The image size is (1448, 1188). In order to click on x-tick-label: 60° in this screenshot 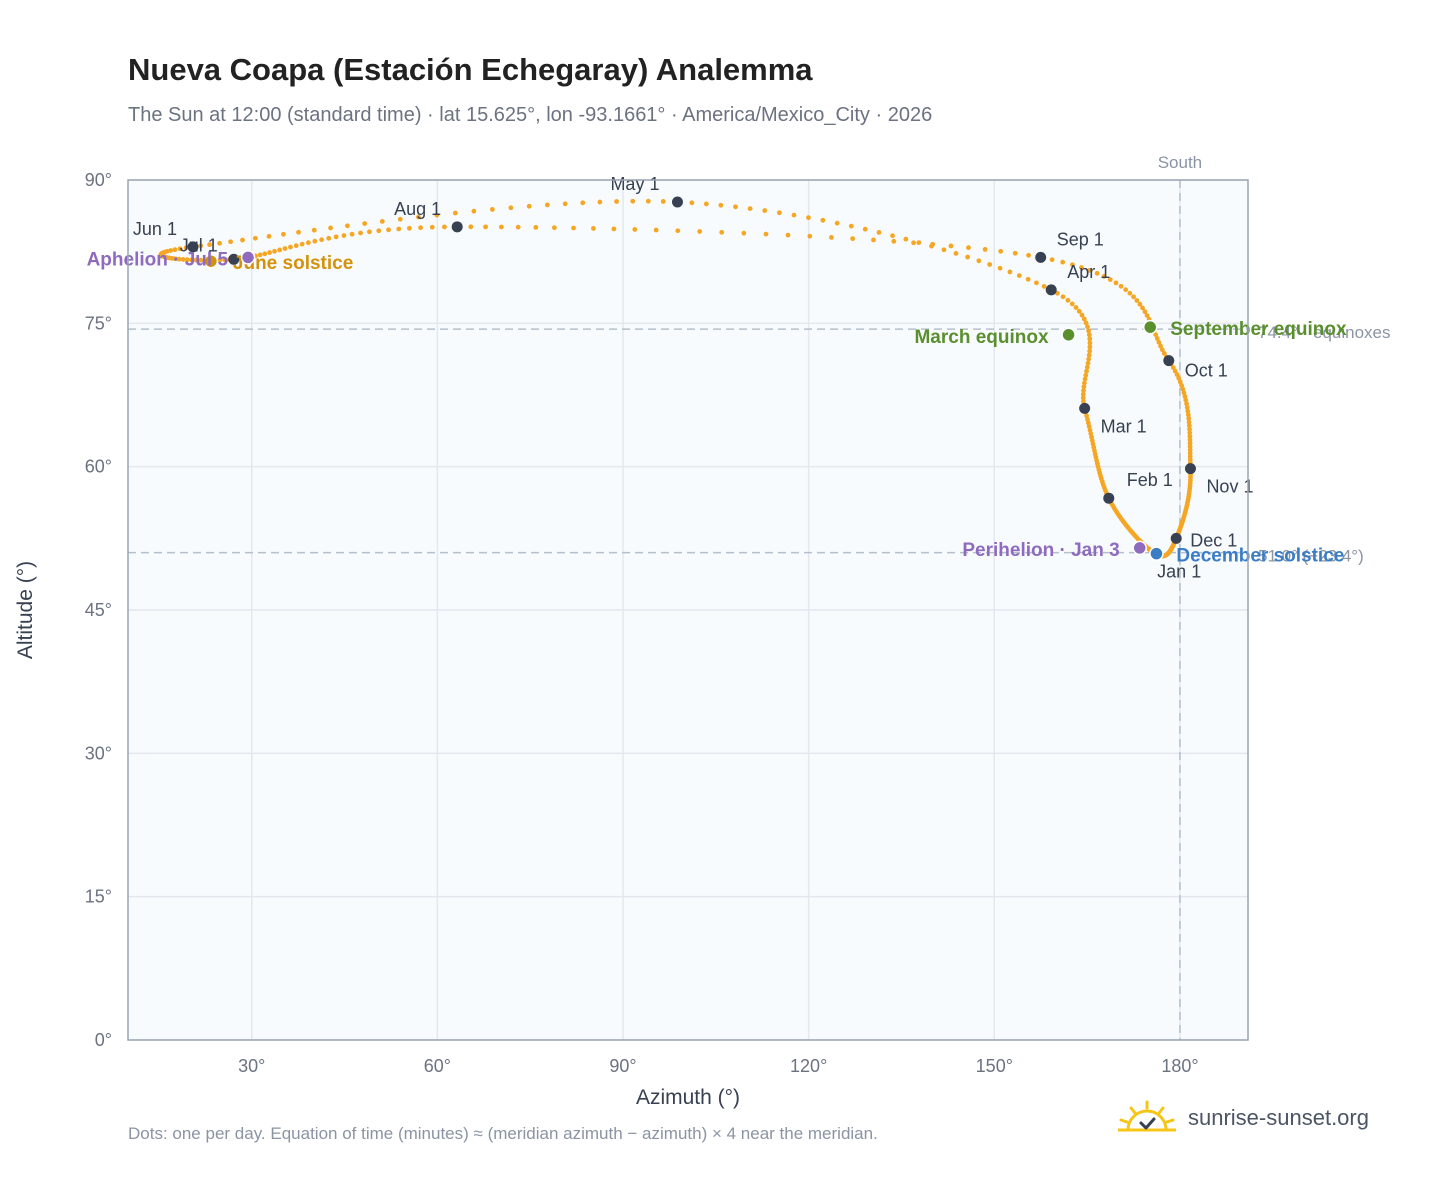, I will do `click(437, 1066)`.